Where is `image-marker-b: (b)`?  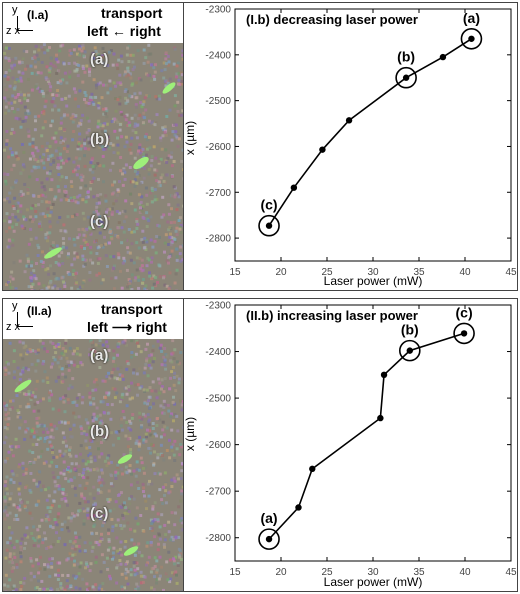
image-marker-b: (b) is located at coordinates (100, 431).